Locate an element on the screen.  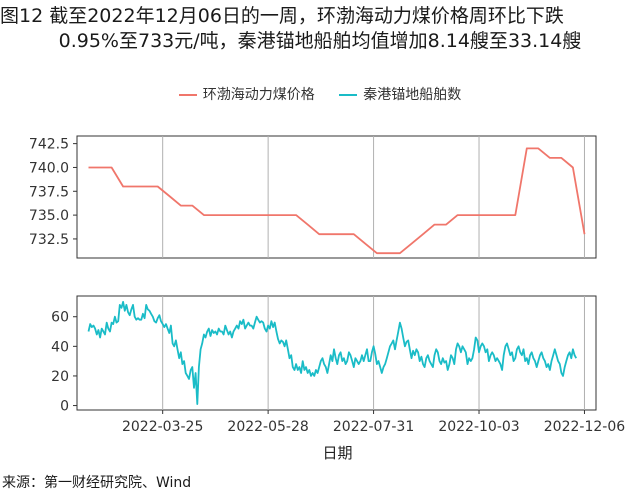
legend-item-coal-price: 环渤海动力煤价格 is located at coordinates (246, 94).